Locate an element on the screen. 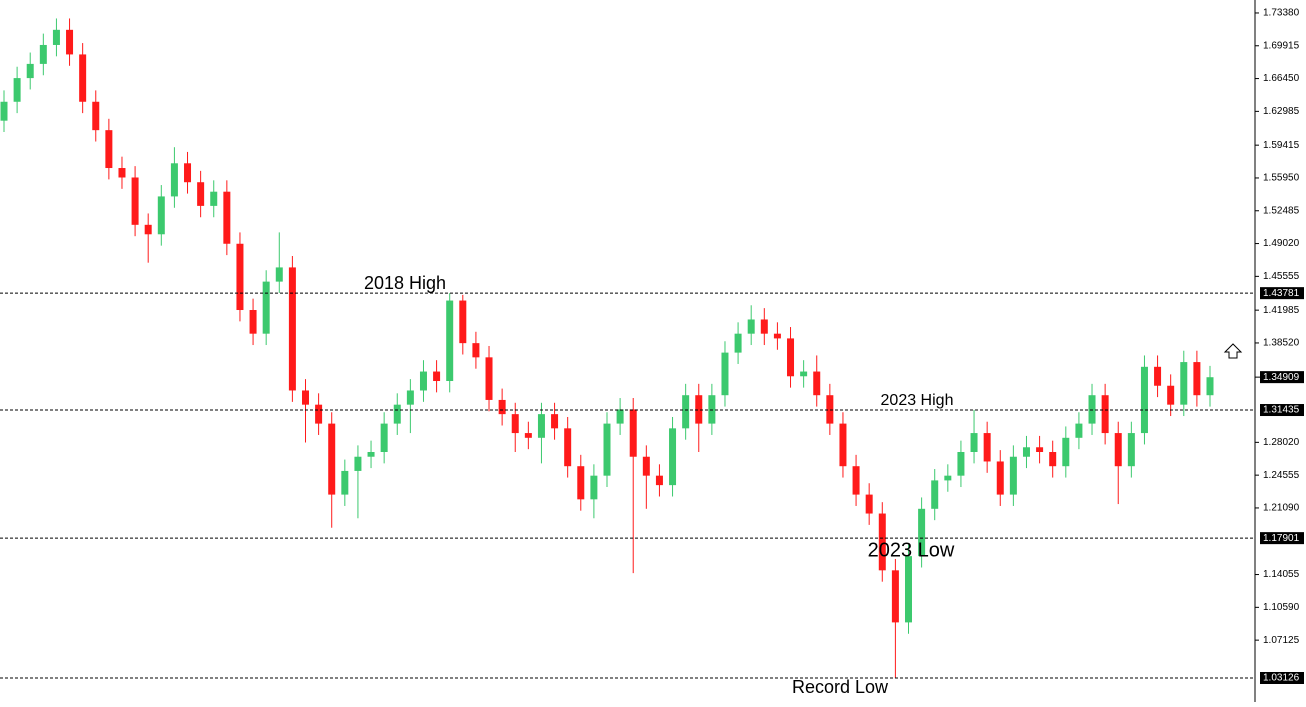  y-tick-label: 1.69915 is located at coordinates (1281, 45).